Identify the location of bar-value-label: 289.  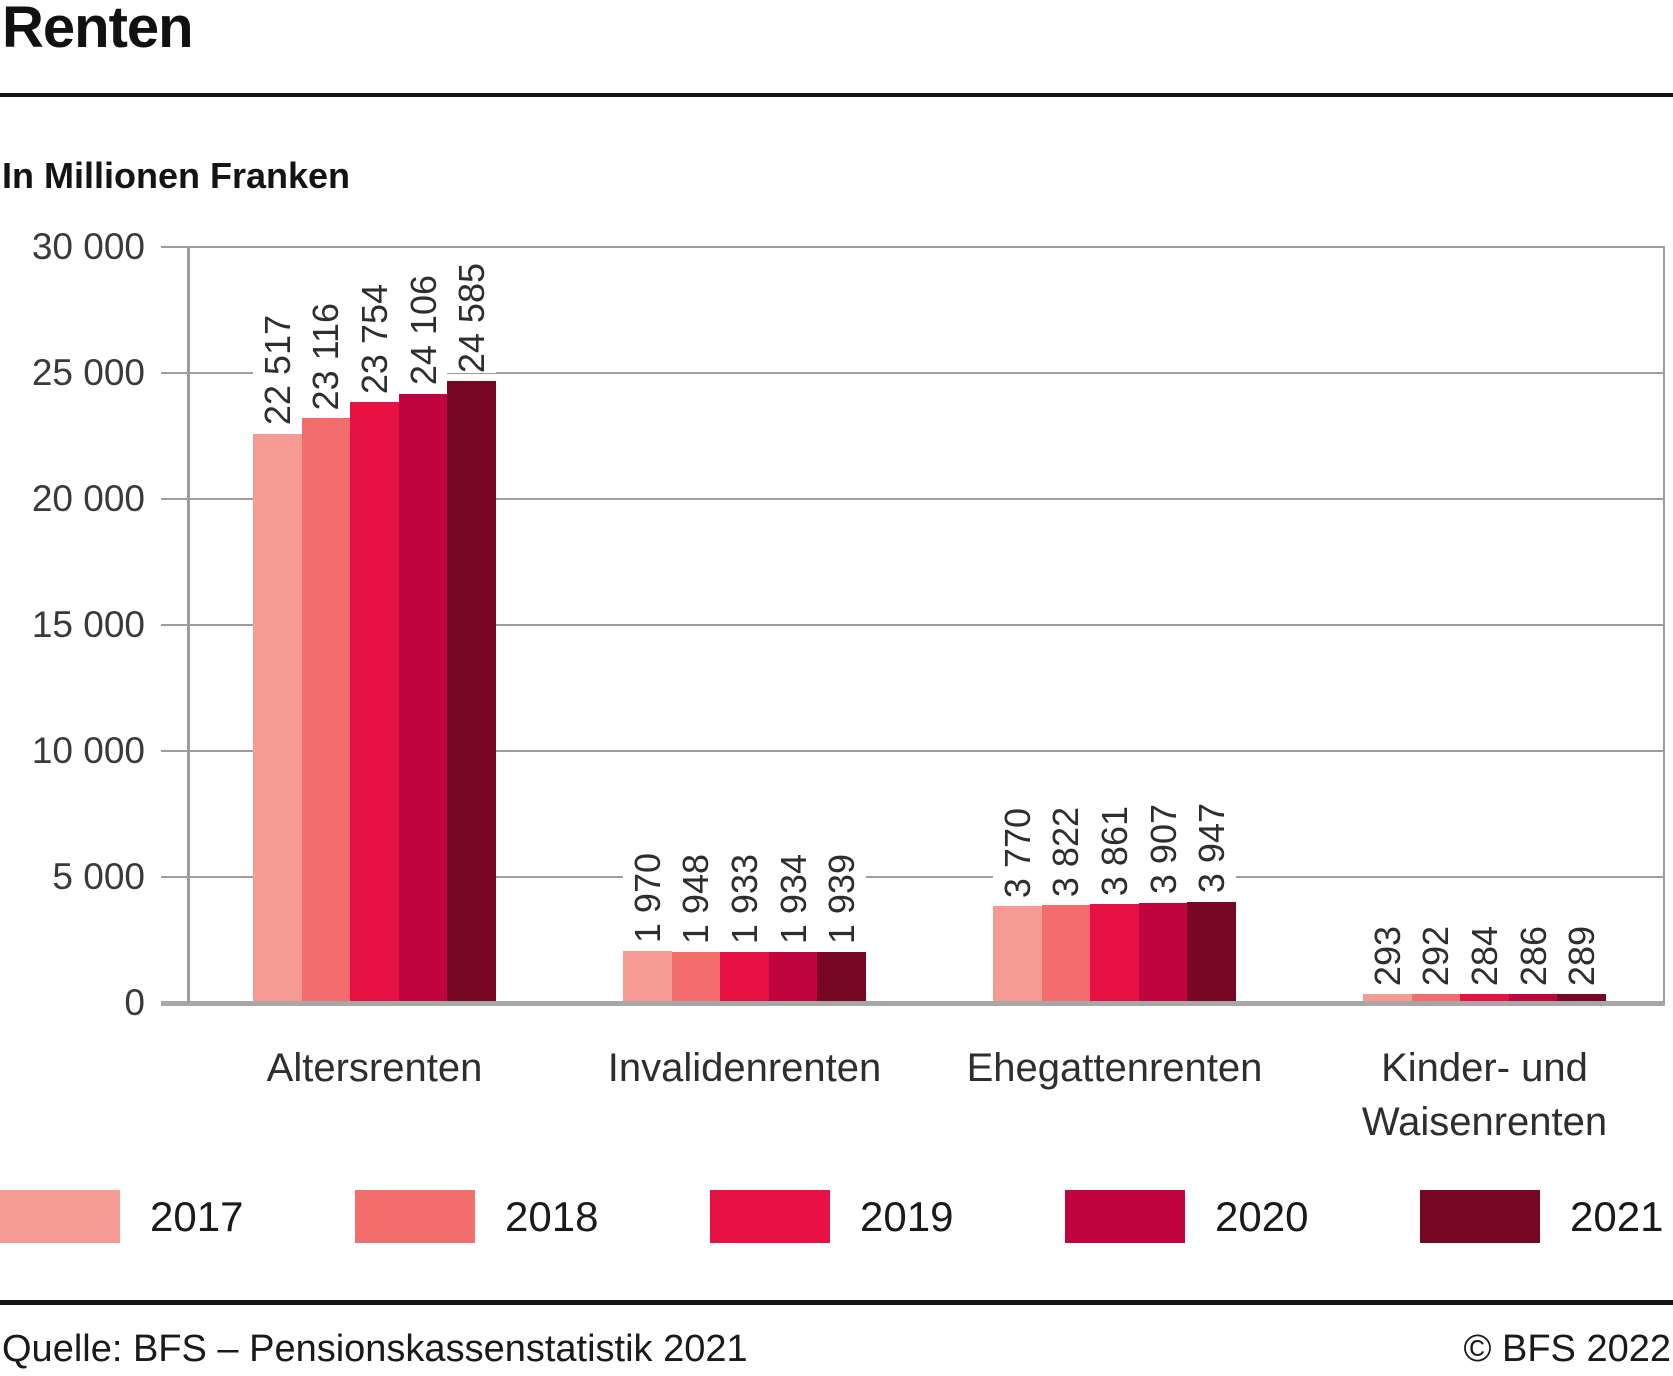
(1581, 955).